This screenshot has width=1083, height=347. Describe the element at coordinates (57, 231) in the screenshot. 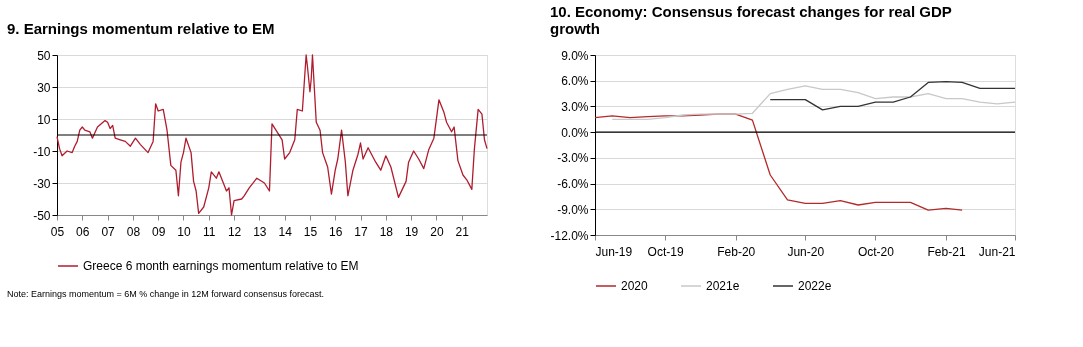

I see `x-tick-label: 05` at that location.